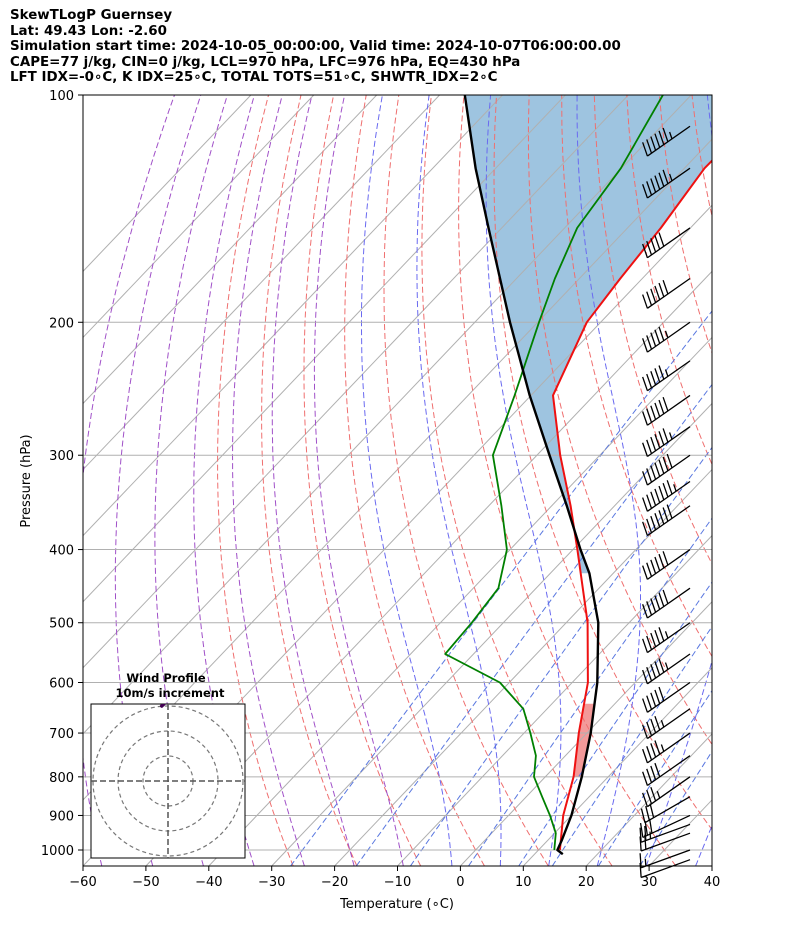 The width and height of the screenshot is (794, 937). I want to click on x-axis-label: Temperature (∘C), so click(396, 904).